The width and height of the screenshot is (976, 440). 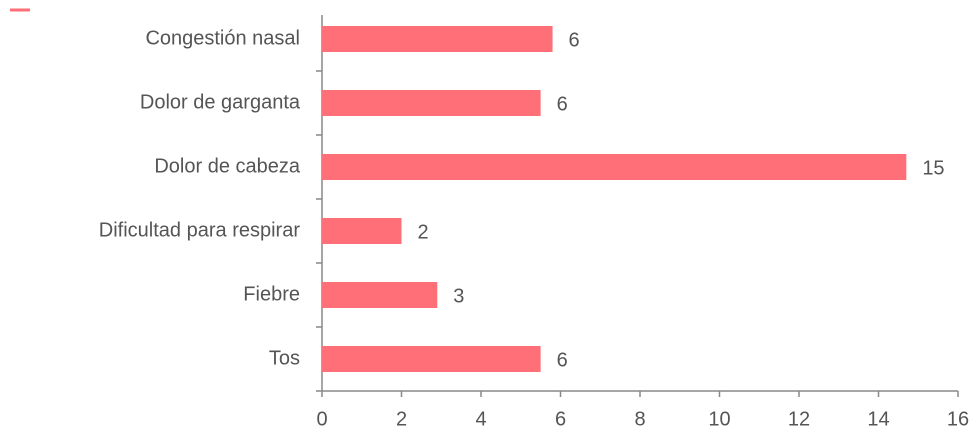 I want to click on value-label: 15, so click(x=933, y=168).